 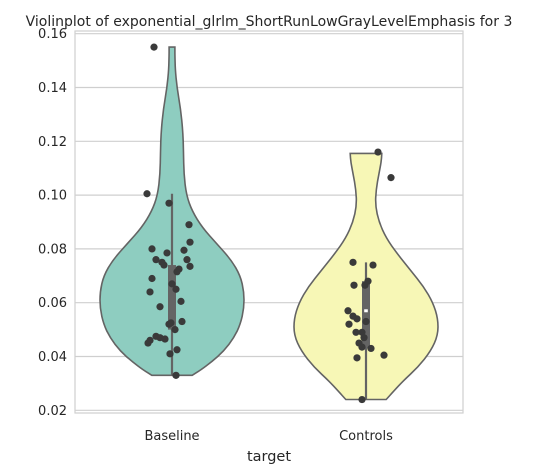 I want to click on y-tick-label: 0.12, so click(x=52, y=142).